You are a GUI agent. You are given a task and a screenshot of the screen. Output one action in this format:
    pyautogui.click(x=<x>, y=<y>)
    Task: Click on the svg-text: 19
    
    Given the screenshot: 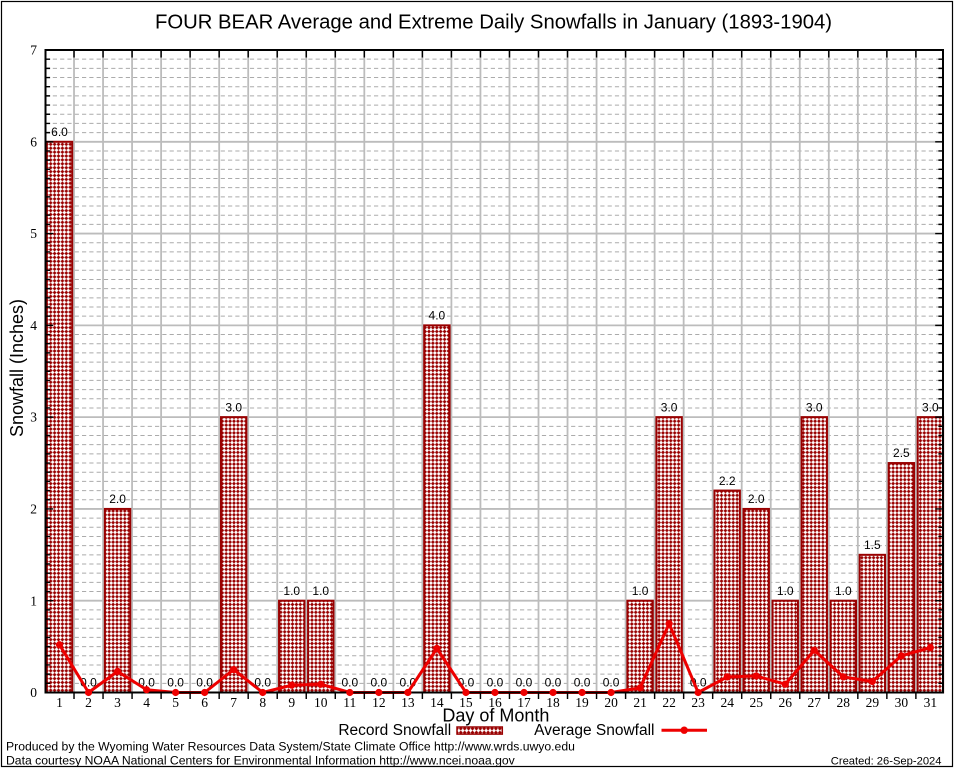 What is the action you would take?
    pyautogui.click(x=582, y=702)
    